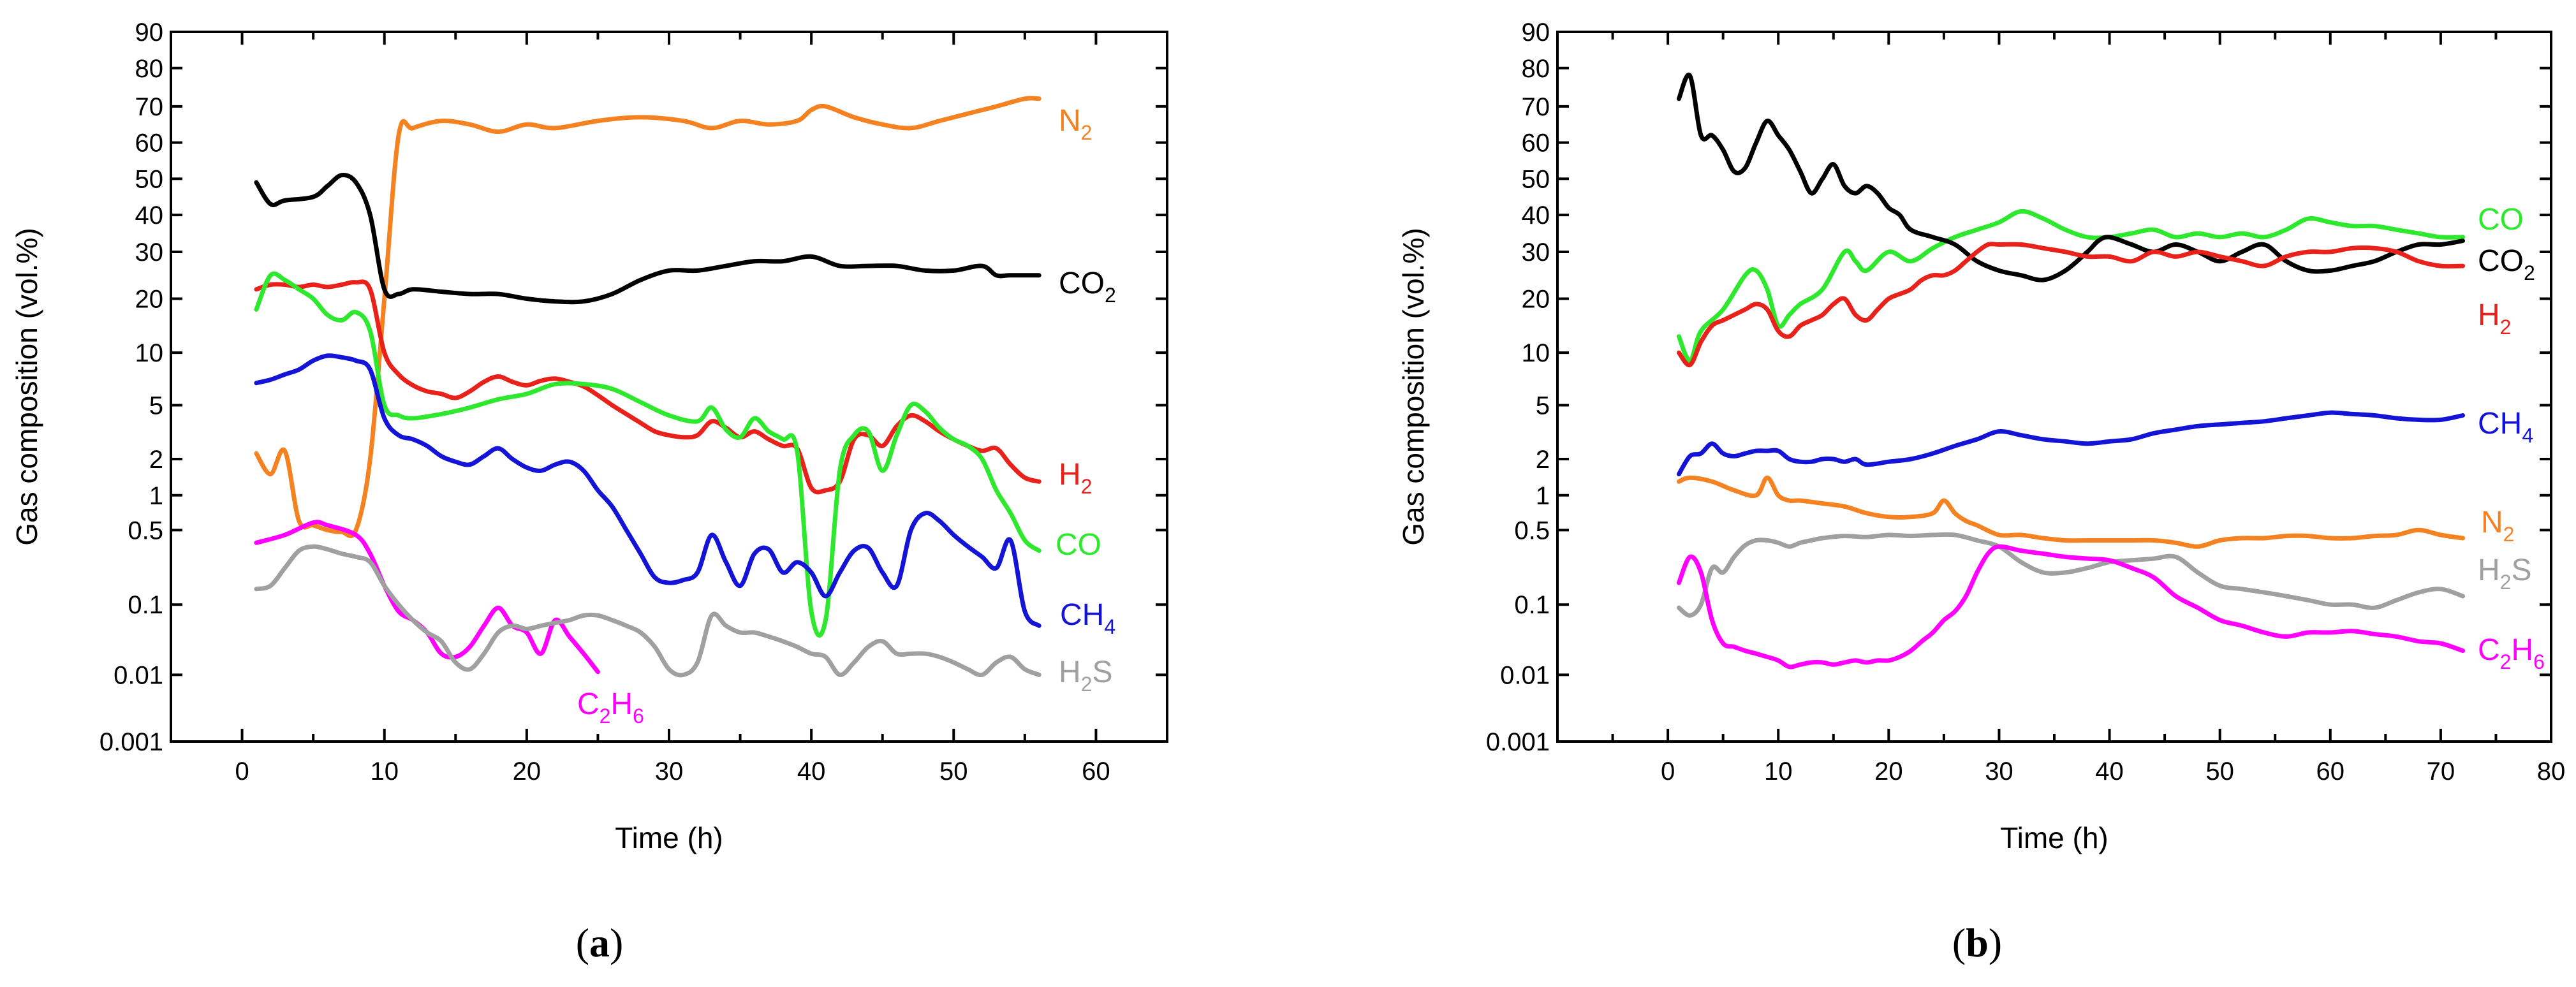 The image size is (2576, 987). What do you see at coordinates (2551, 772) in the screenshot?
I see `x-tick-label: 80` at bounding box center [2551, 772].